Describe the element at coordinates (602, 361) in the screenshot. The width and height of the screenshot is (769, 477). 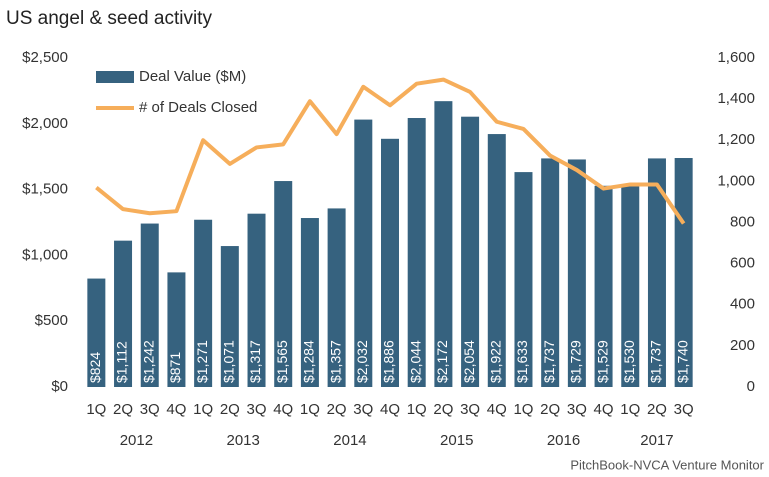
I see `value-label: $1,529` at that location.